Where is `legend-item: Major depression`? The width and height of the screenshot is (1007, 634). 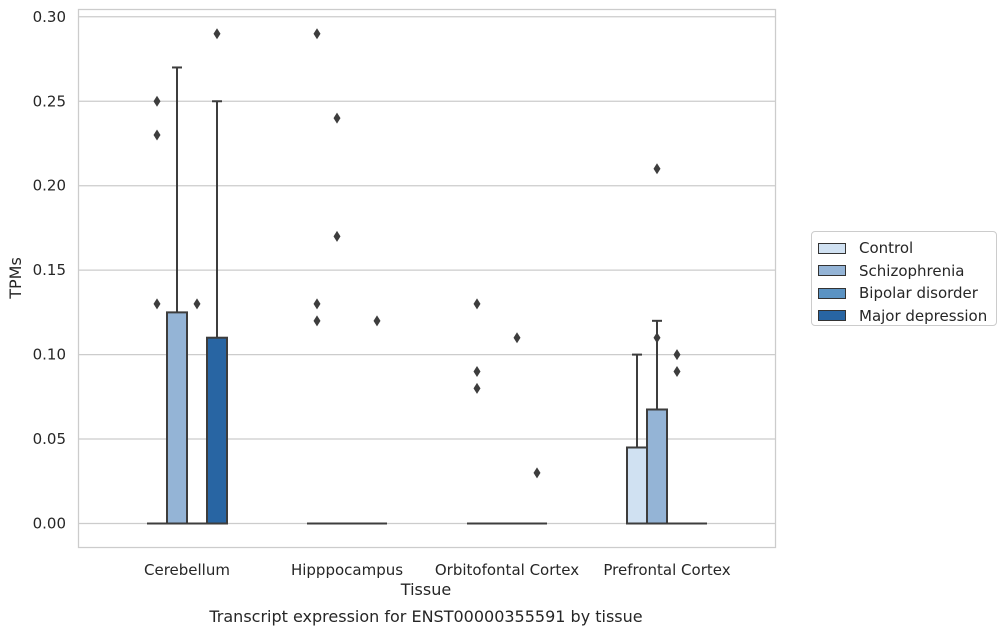 legend-item: Major depression is located at coordinates (907, 316).